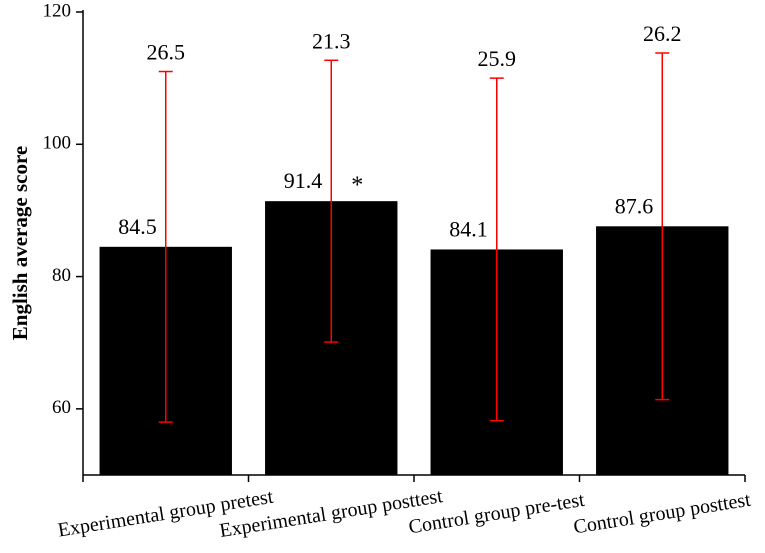 Image resolution: width=765 pixels, height=553 pixels. What do you see at coordinates (61, 407) in the screenshot?
I see `y-tick-label: 60` at bounding box center [61, 407].